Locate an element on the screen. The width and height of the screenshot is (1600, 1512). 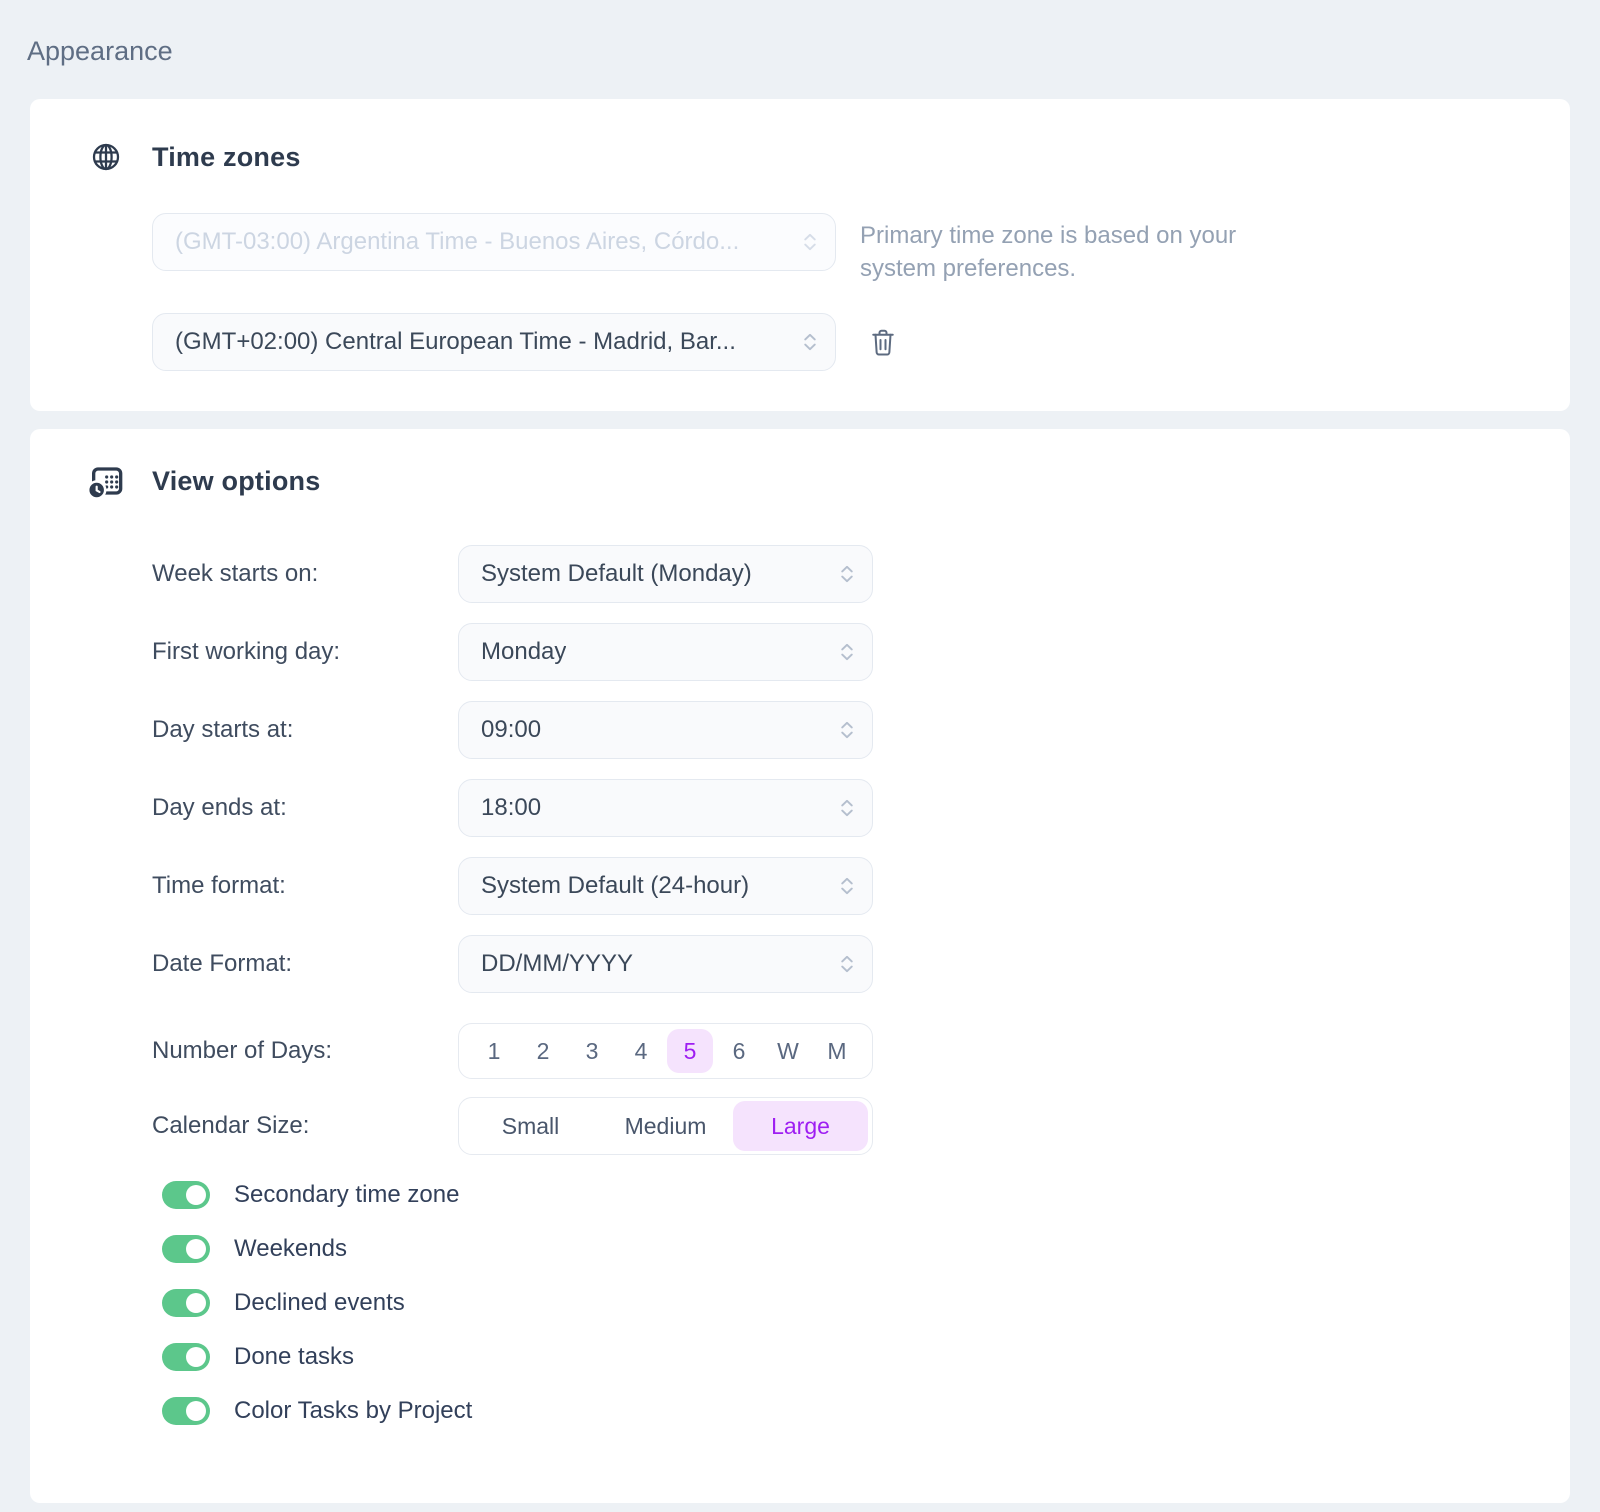
toggle-label: Declined events is located at coordinates (319, 1302).